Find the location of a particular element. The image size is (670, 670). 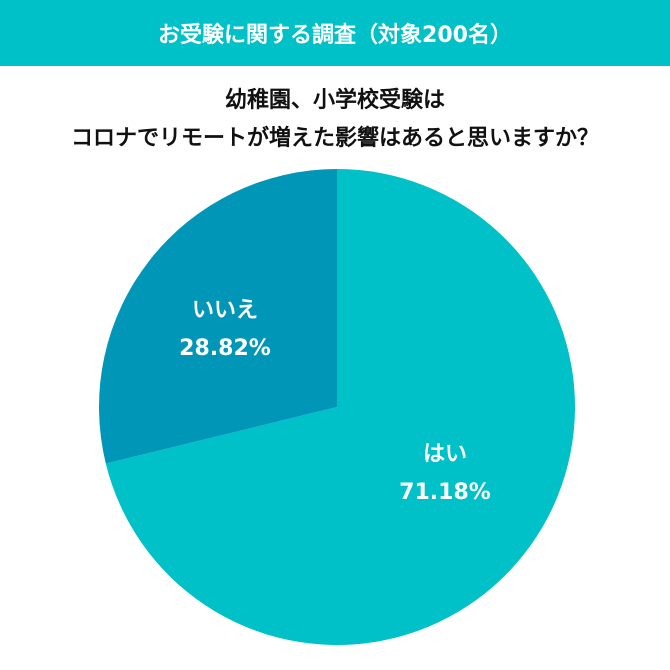

banner-title: お受験に関する調査（対象200名） is located at coordinates (335, 35).